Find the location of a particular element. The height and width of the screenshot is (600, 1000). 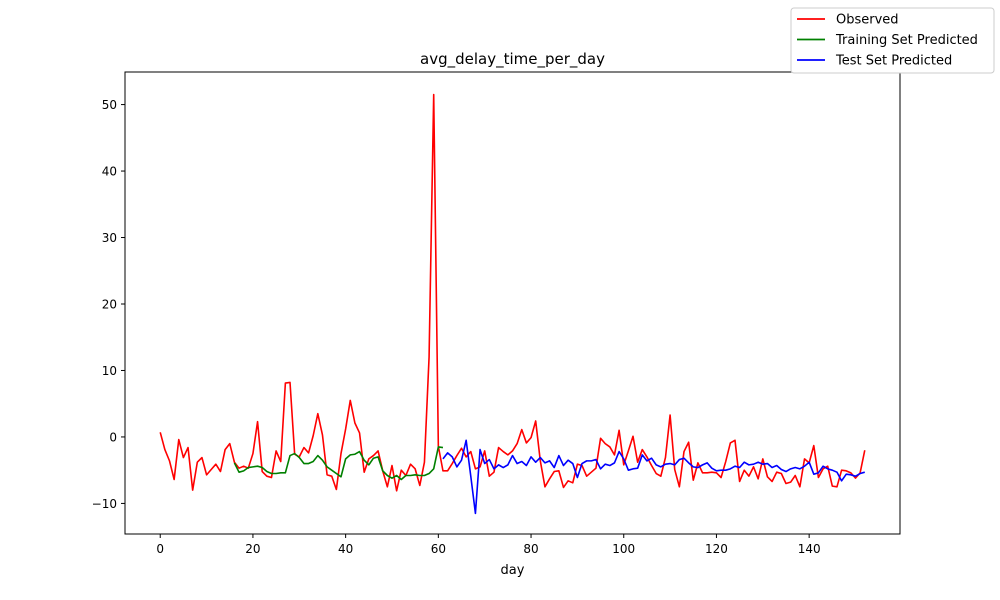

series-line-training-set-predicted is located at coordinates (338, 463).